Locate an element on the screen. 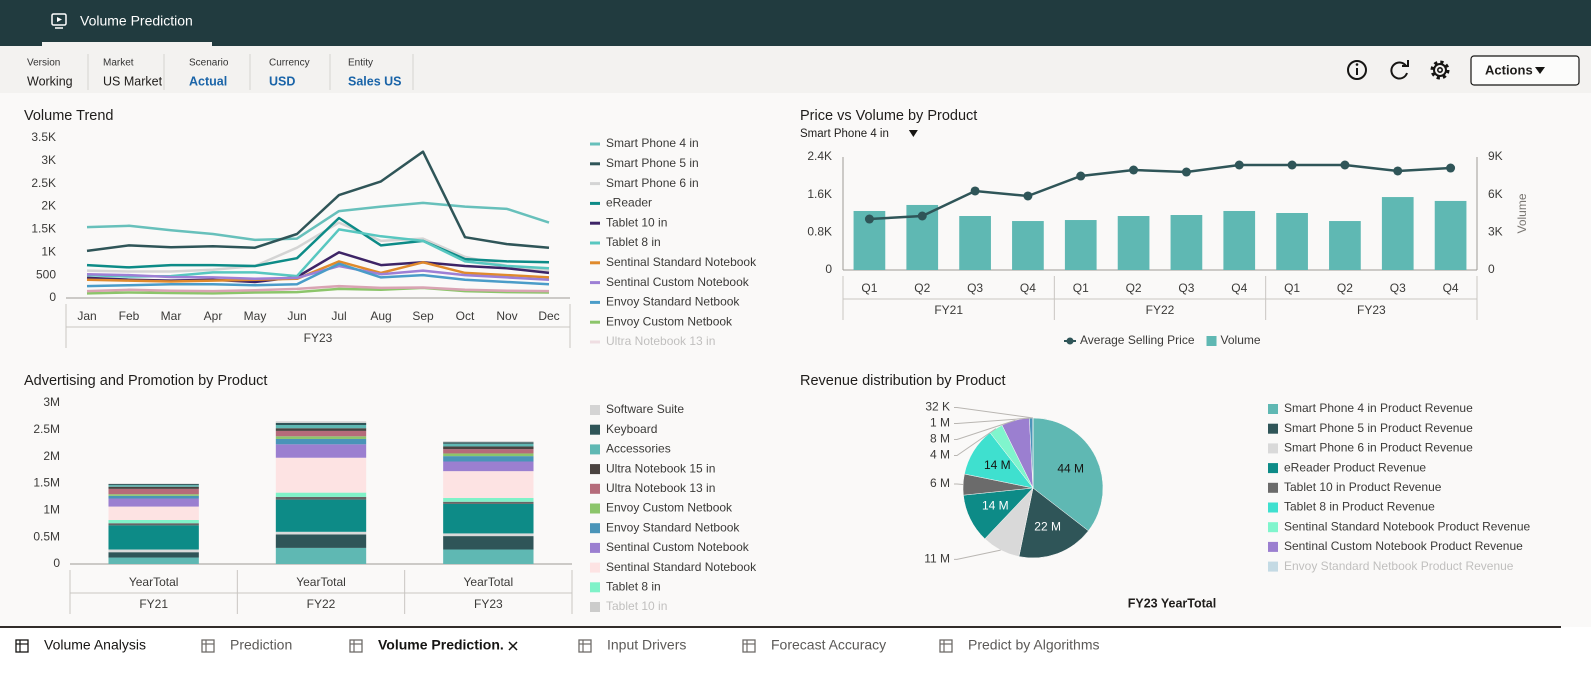 Image resolution: width=1591 pixels, height=684 pixels. tab-label: Volume Prediction. is located at coordinates (441, 645).